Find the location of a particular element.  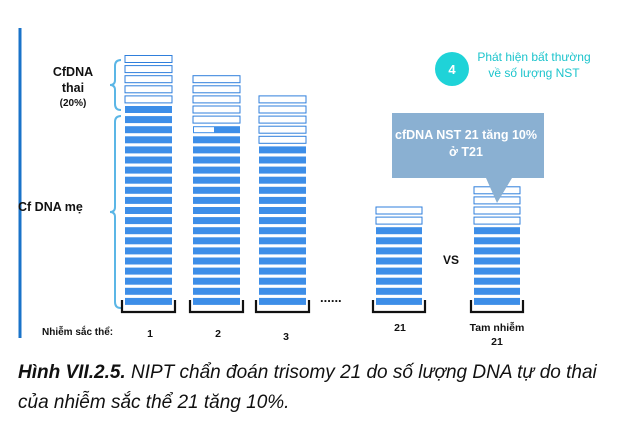

step-number-badge: 4 is located at coordinates (452, 69).